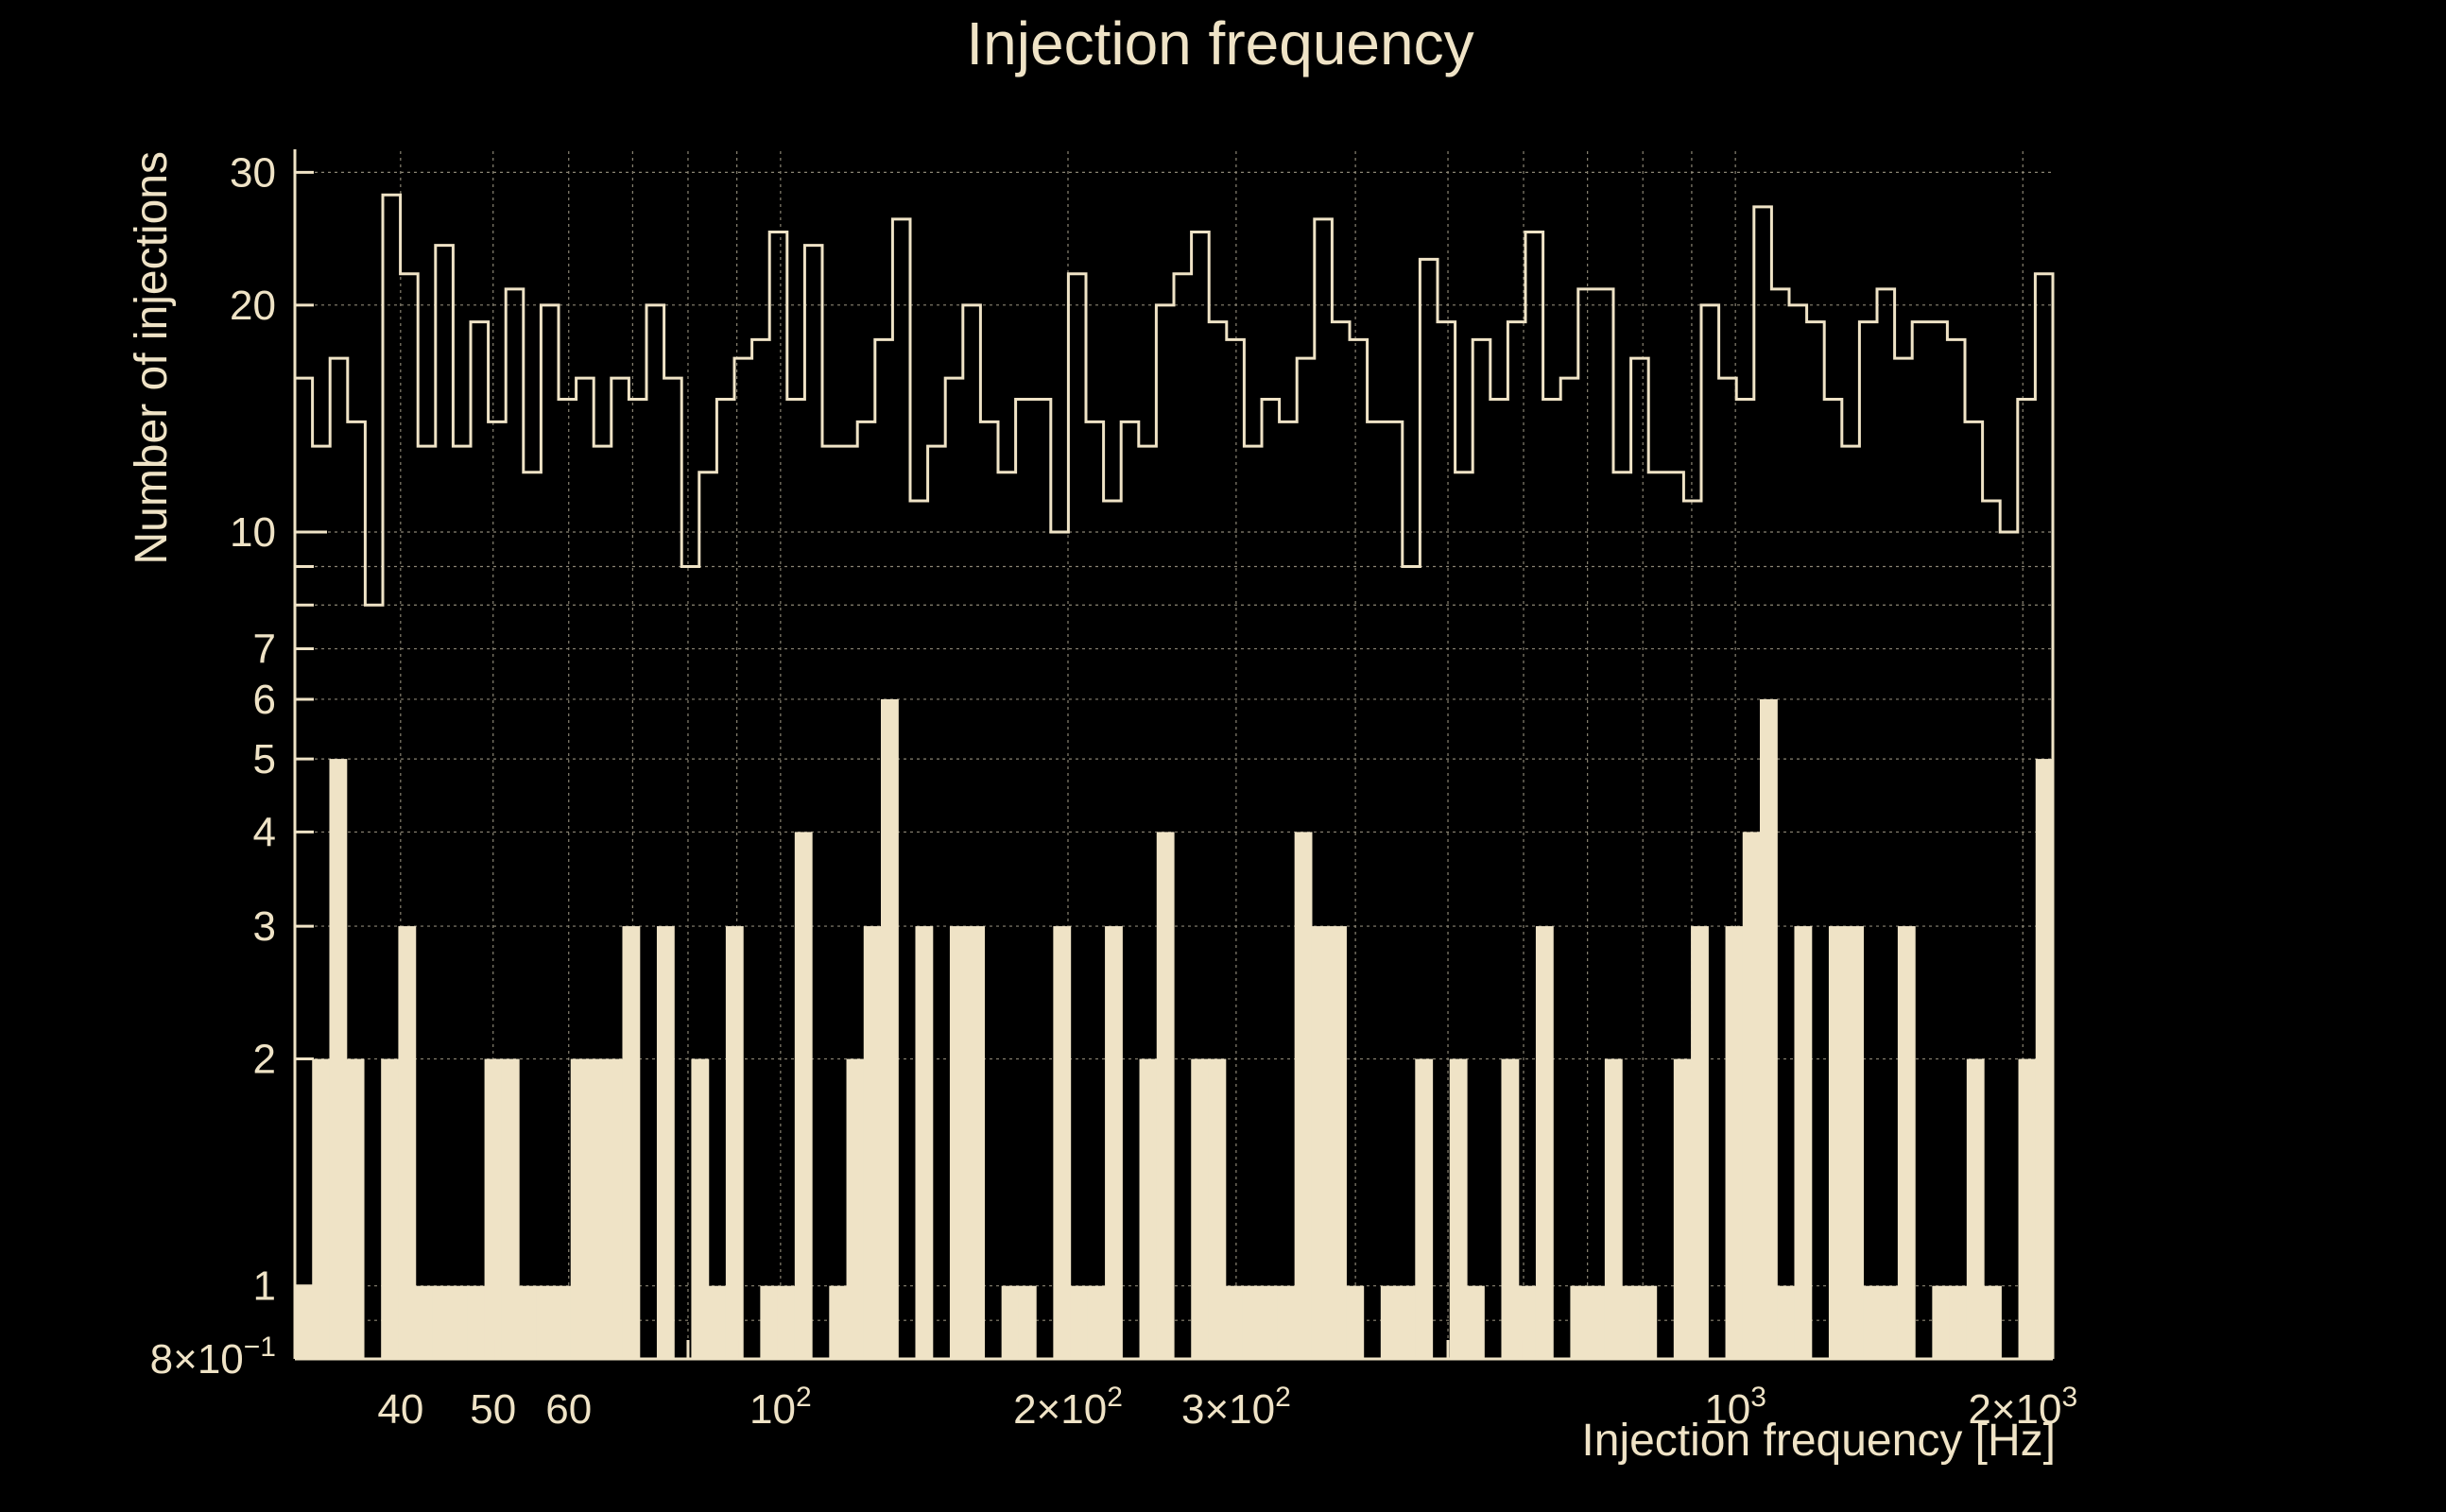 This screenshot has height=1512, width=2446. I want to click on y-tick-label: 5, so click(264, 759).